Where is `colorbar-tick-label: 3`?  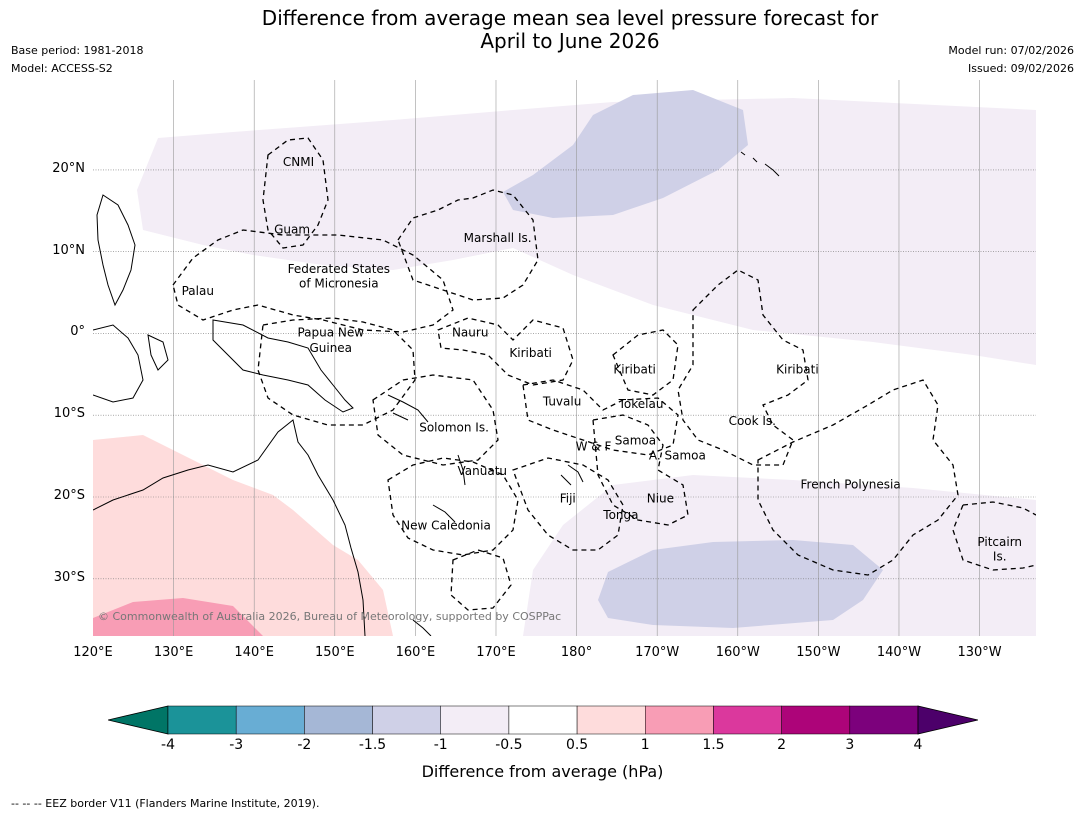
colorbar-tick-label: 3 is located at coordinates (850, 745).